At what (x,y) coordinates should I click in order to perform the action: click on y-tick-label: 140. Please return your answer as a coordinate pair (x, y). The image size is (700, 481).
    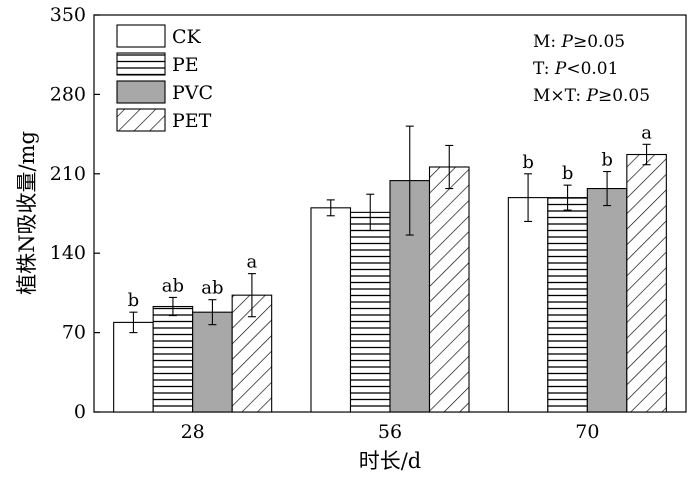
    Looking at the image, I should click on (68, 253).